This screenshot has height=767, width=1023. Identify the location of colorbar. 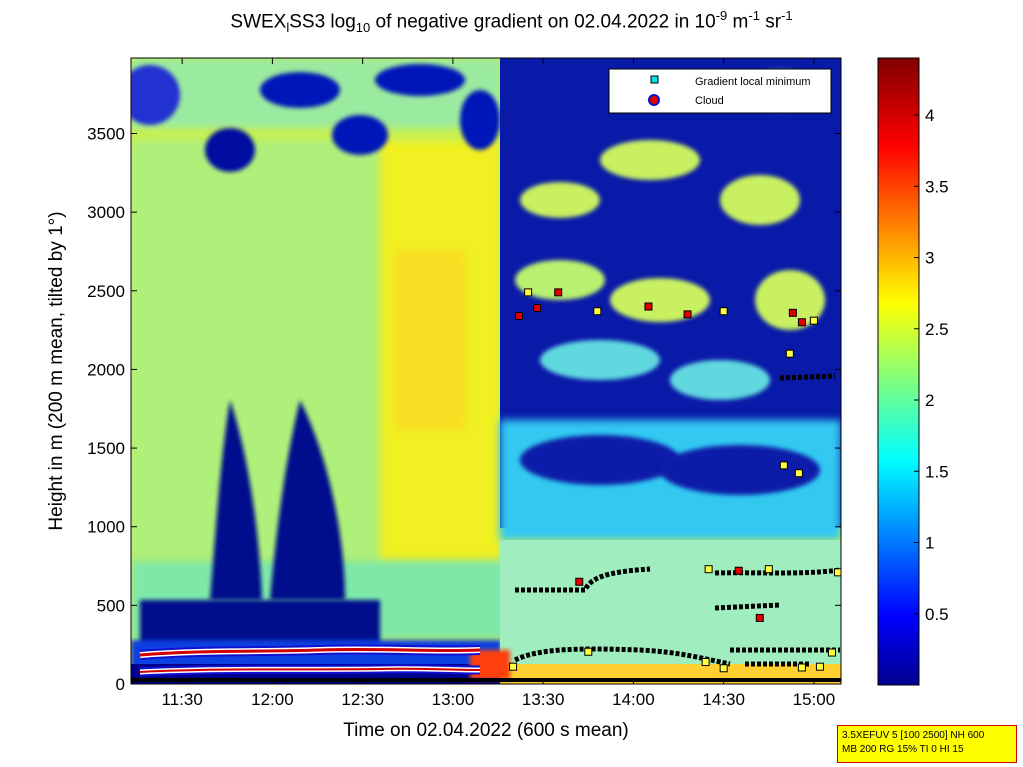
(898, 371).